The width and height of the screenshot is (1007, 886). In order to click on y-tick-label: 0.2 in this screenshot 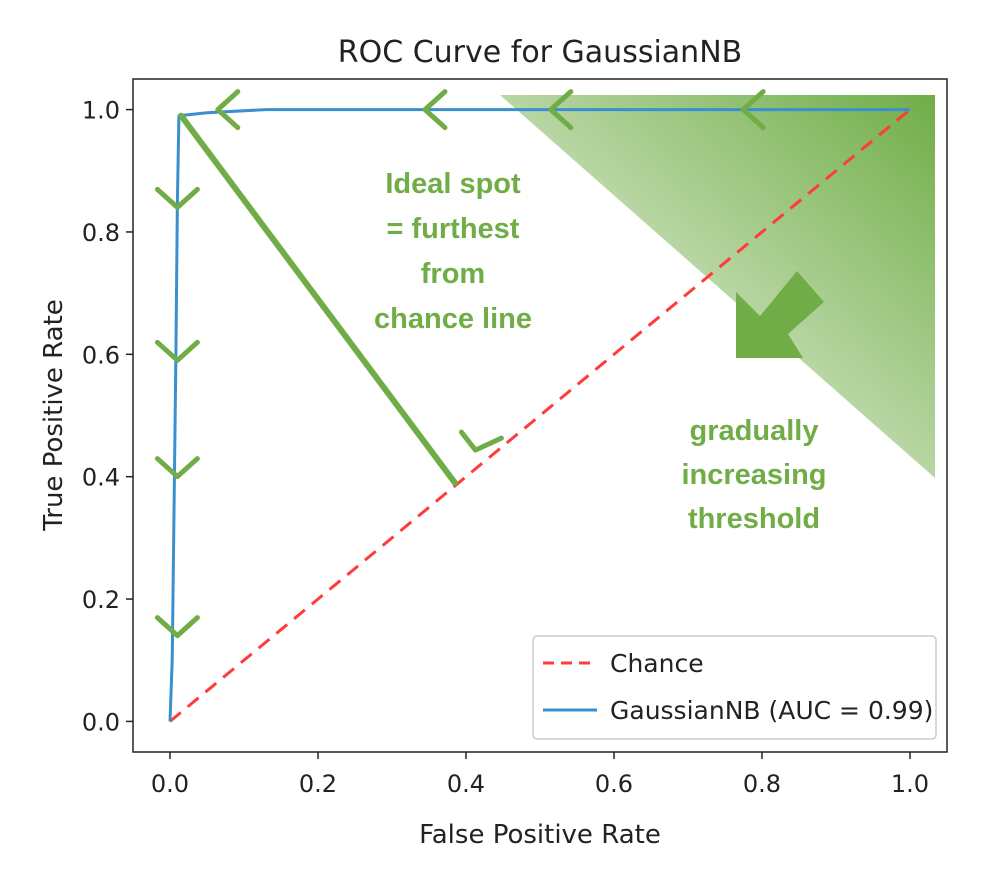, I will do `click(101, 600)`.